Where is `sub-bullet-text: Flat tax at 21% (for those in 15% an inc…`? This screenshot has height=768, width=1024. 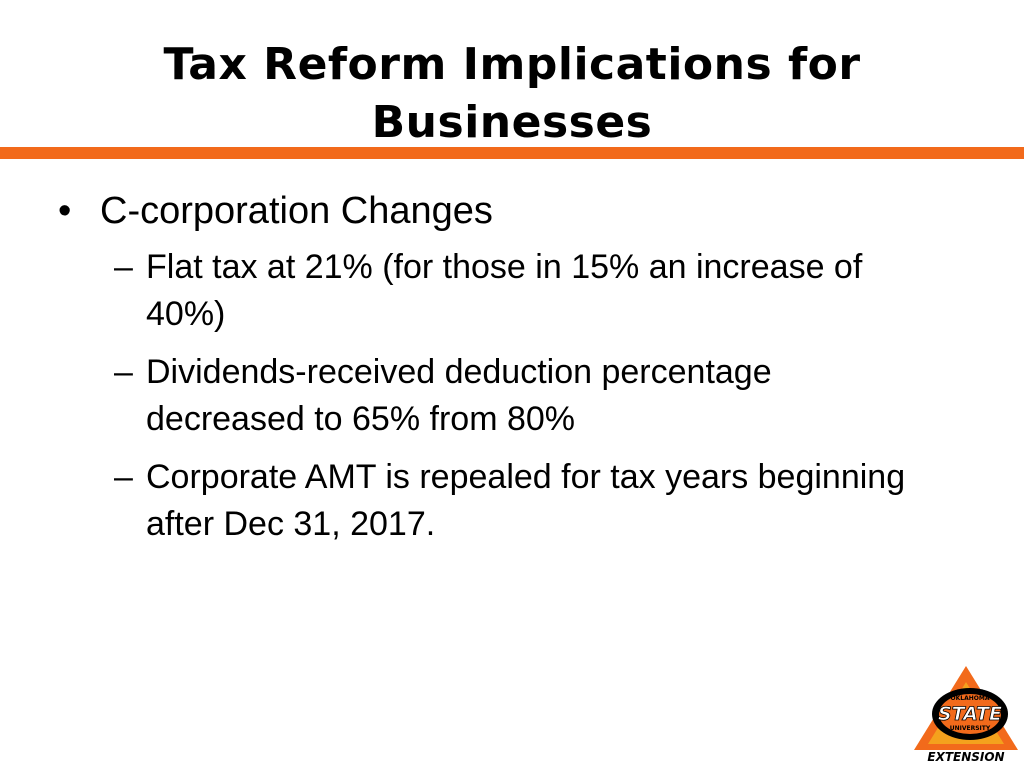 sub-bullet-text: Flat tax at 21% (for those in 15% an inc… is located at coordinates (504, 290).